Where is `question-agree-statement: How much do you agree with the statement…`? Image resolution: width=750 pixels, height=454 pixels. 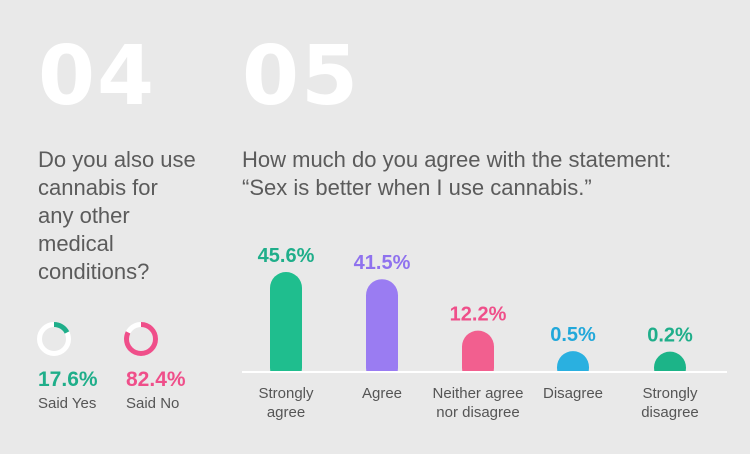
question-agree-statement: How much do you agree with the statement… is located at coordinates (492, 174).